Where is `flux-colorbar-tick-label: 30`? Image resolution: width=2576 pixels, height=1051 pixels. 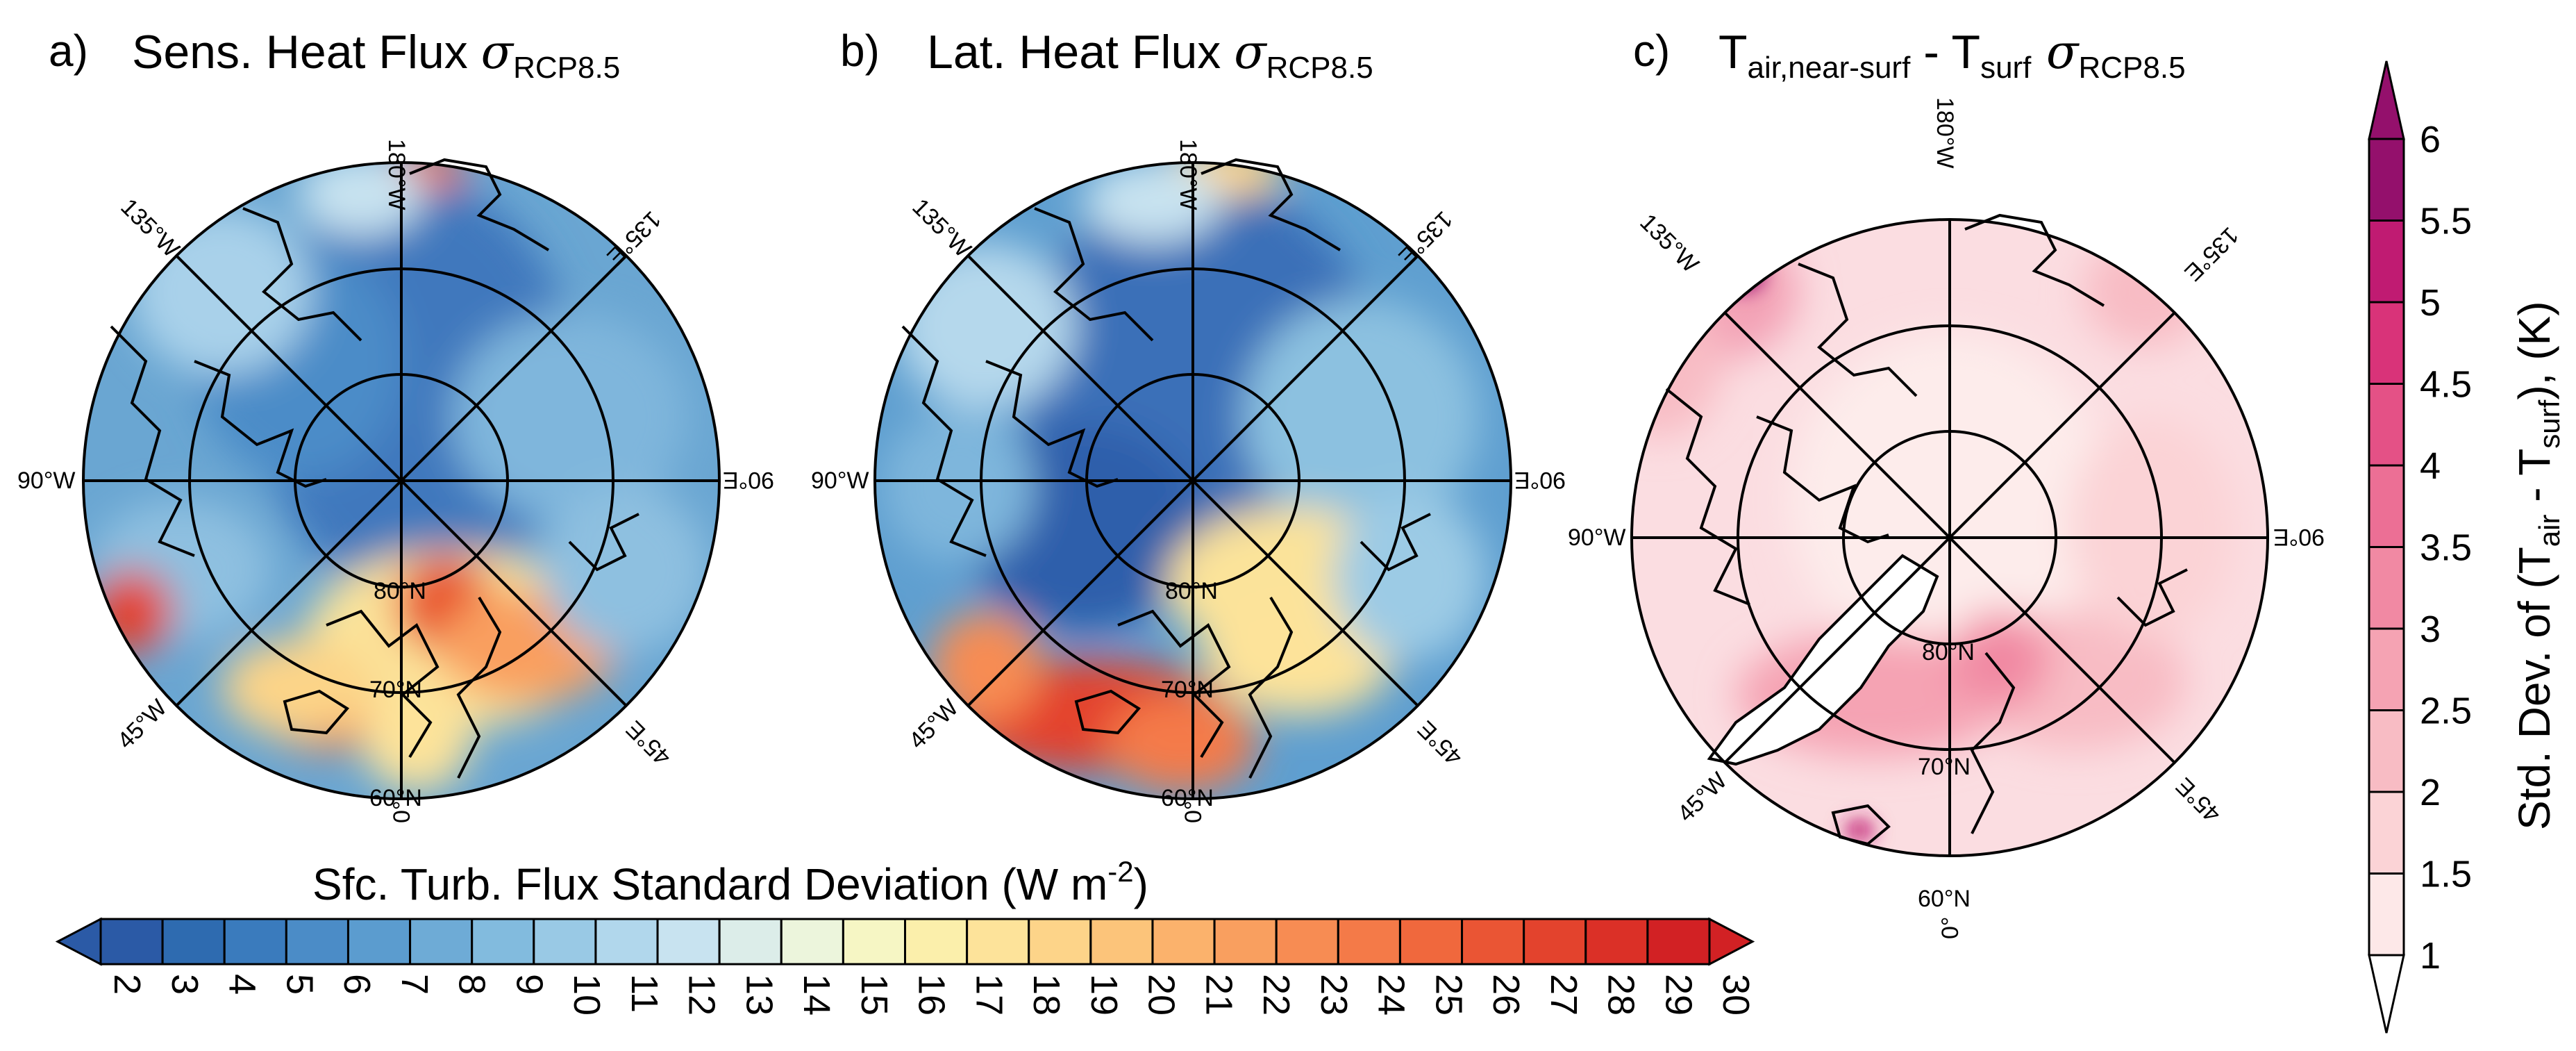 flux-colorbar-tick-label: 30 is located at coordinates (1736, 995).